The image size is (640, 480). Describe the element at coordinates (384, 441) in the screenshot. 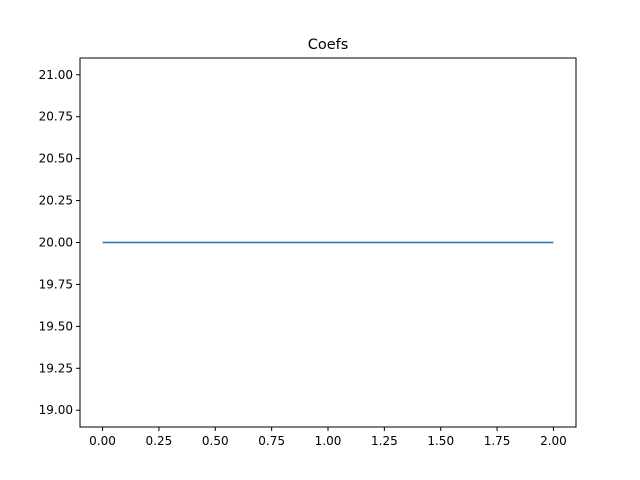

I see `x-tick-label: 1.25` at that location.